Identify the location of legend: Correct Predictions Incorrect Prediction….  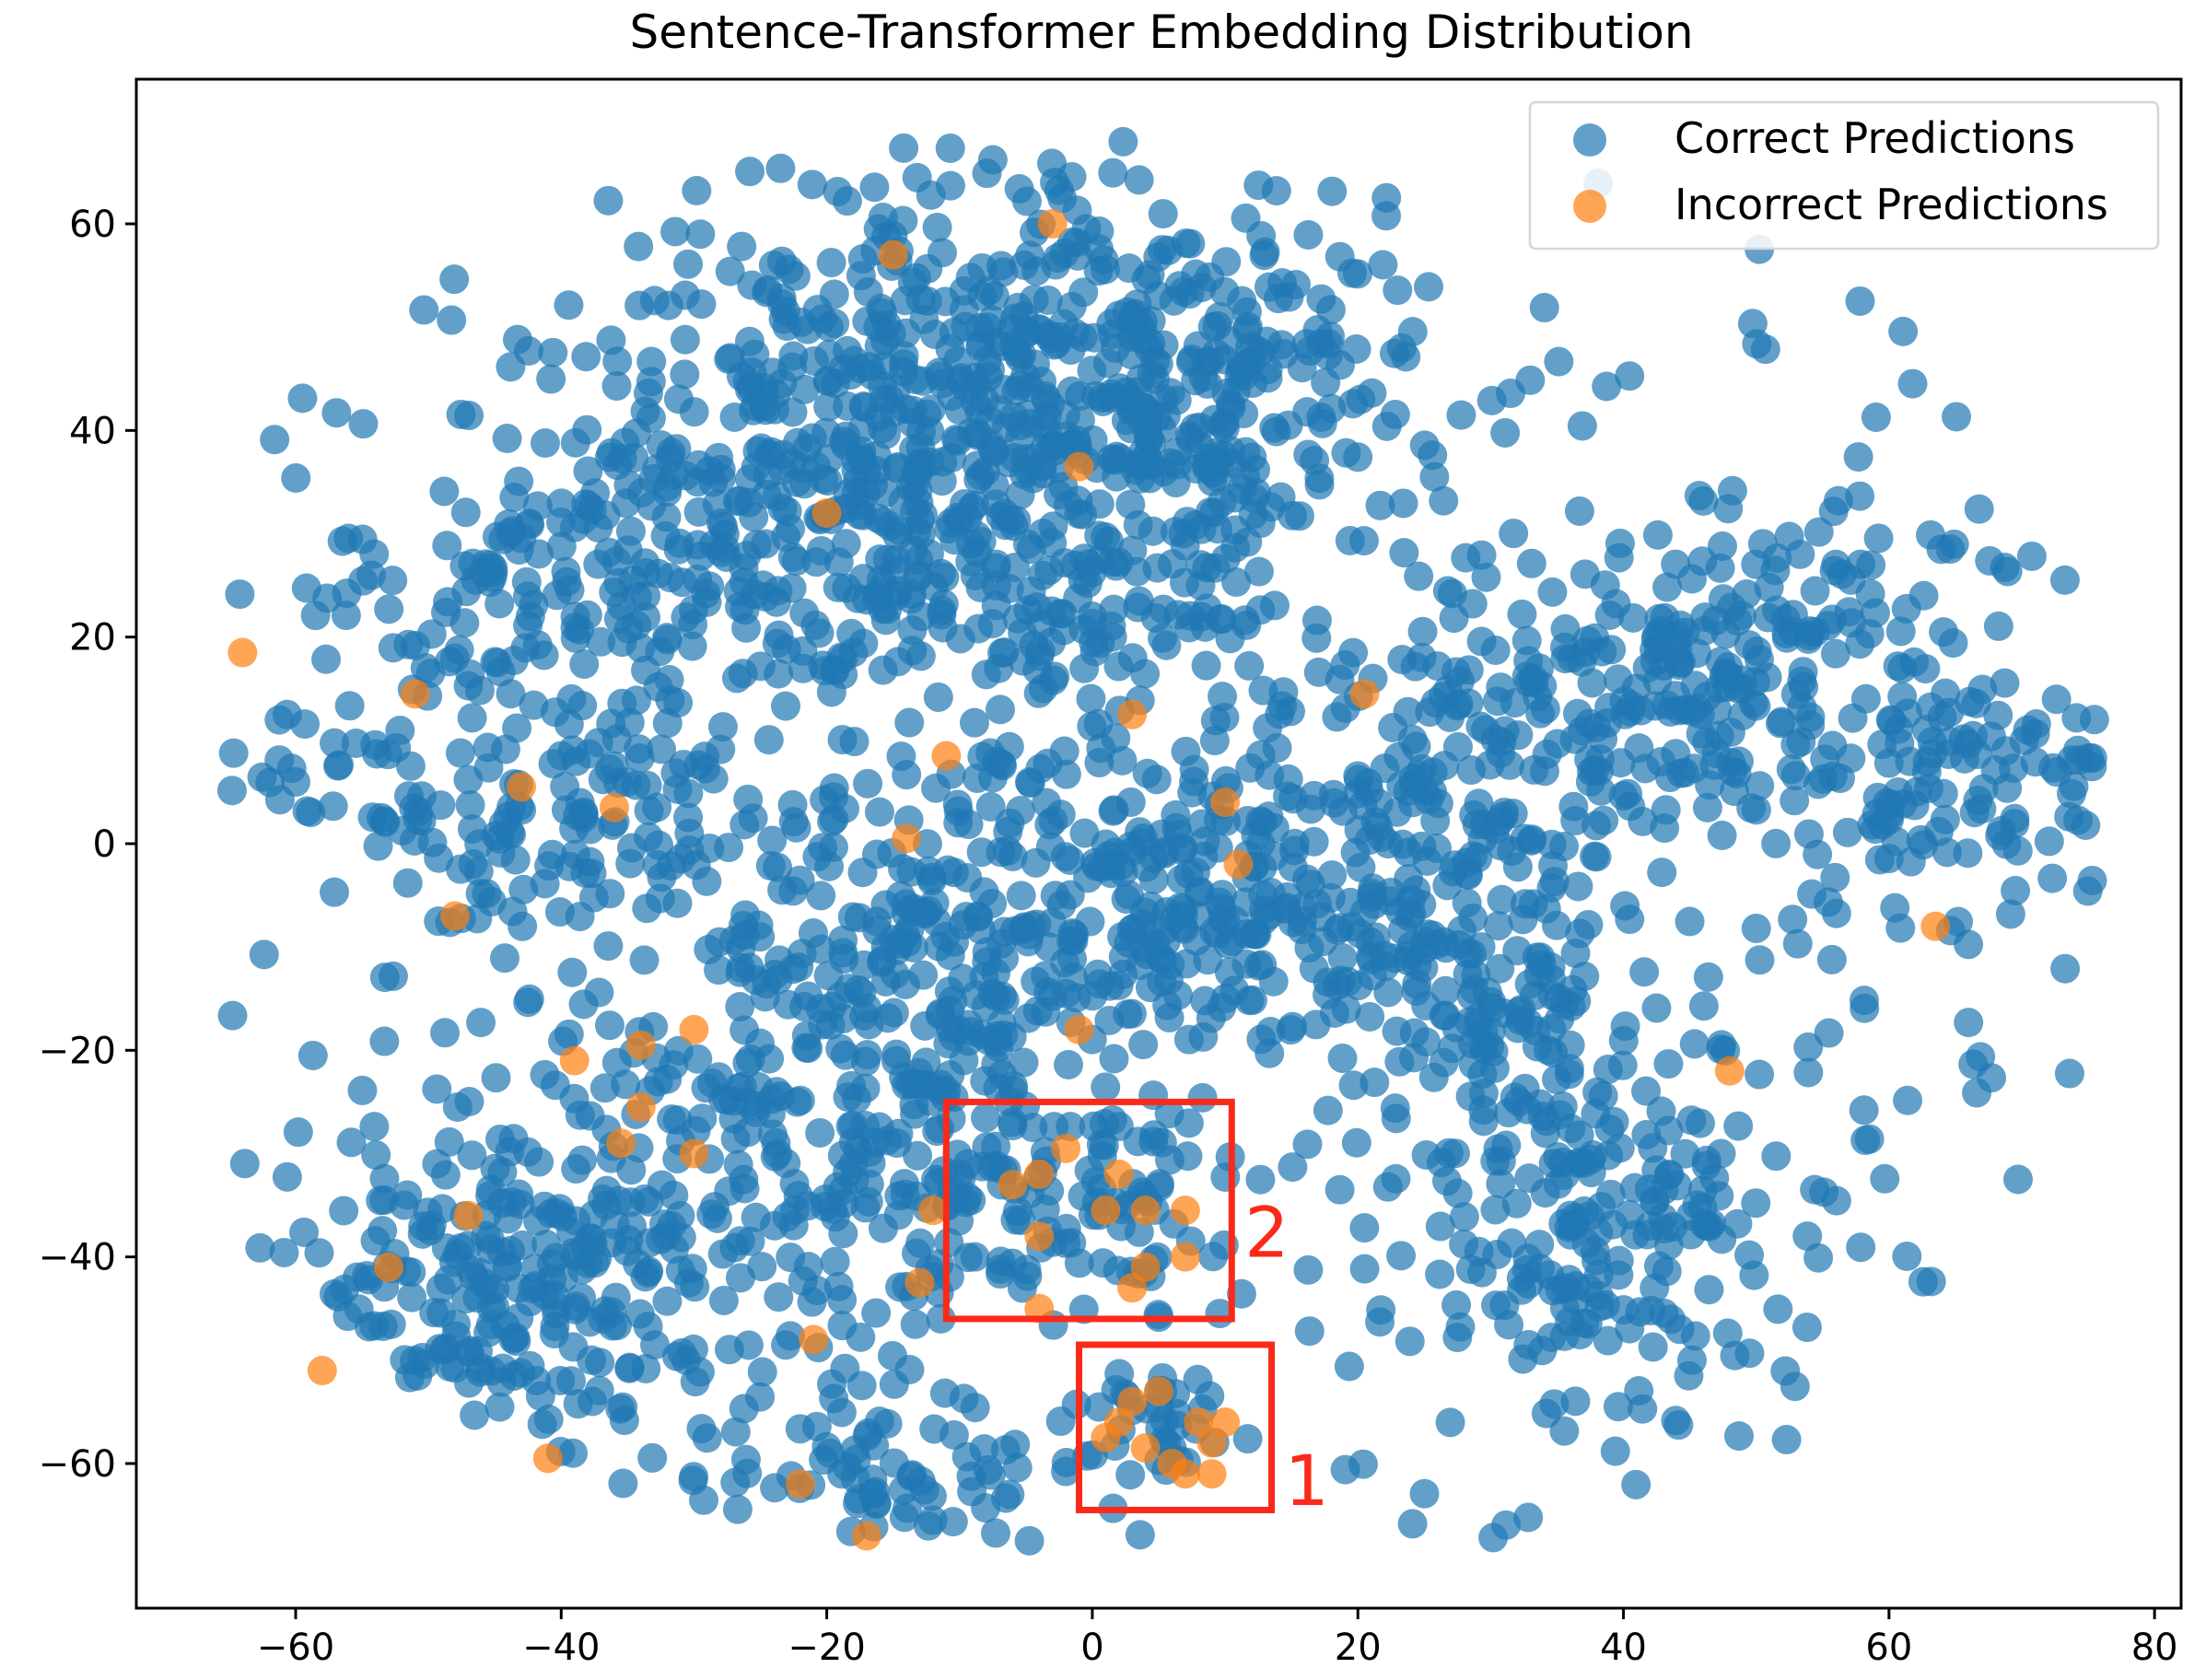
(1844, 175).